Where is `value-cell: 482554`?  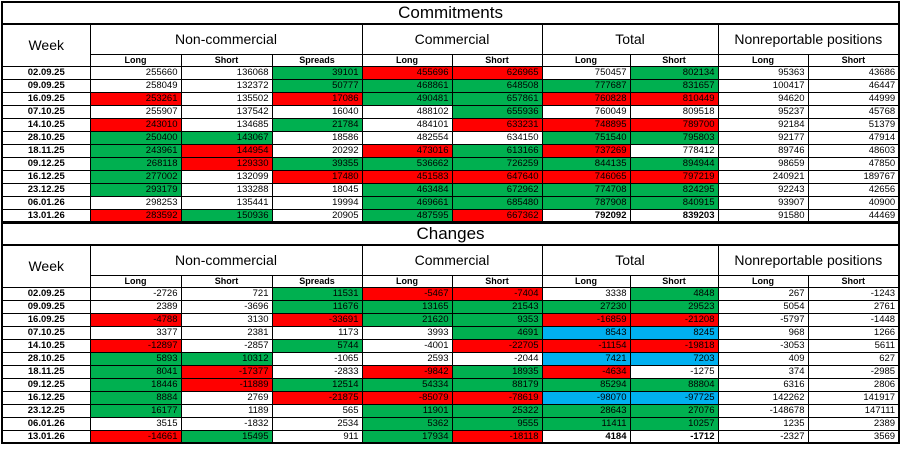 value-cell: 482554 is located at coordinates (407, 137).